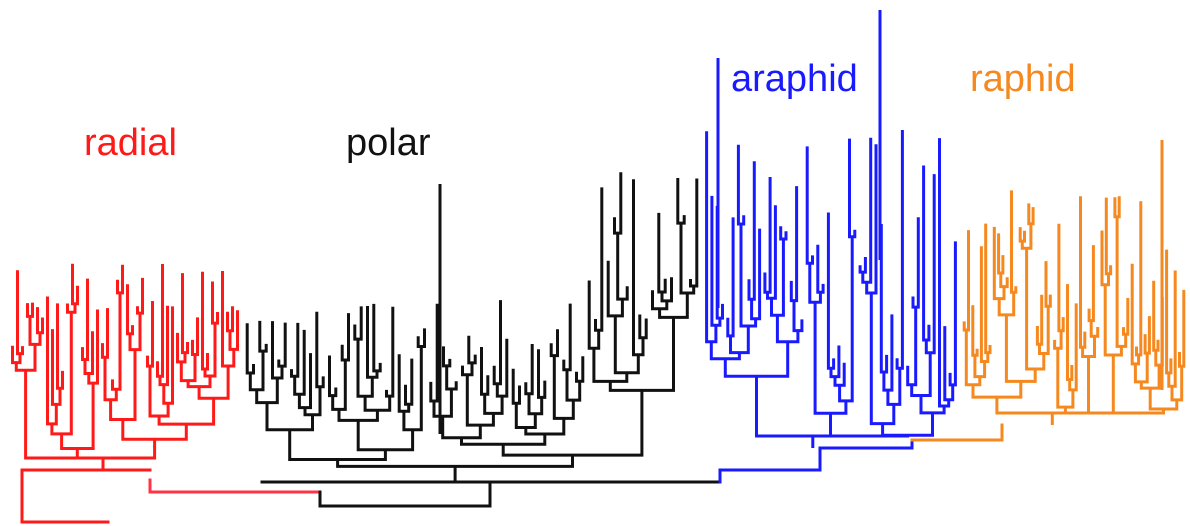  I want to click on clade-araphid, so click(831, 289).